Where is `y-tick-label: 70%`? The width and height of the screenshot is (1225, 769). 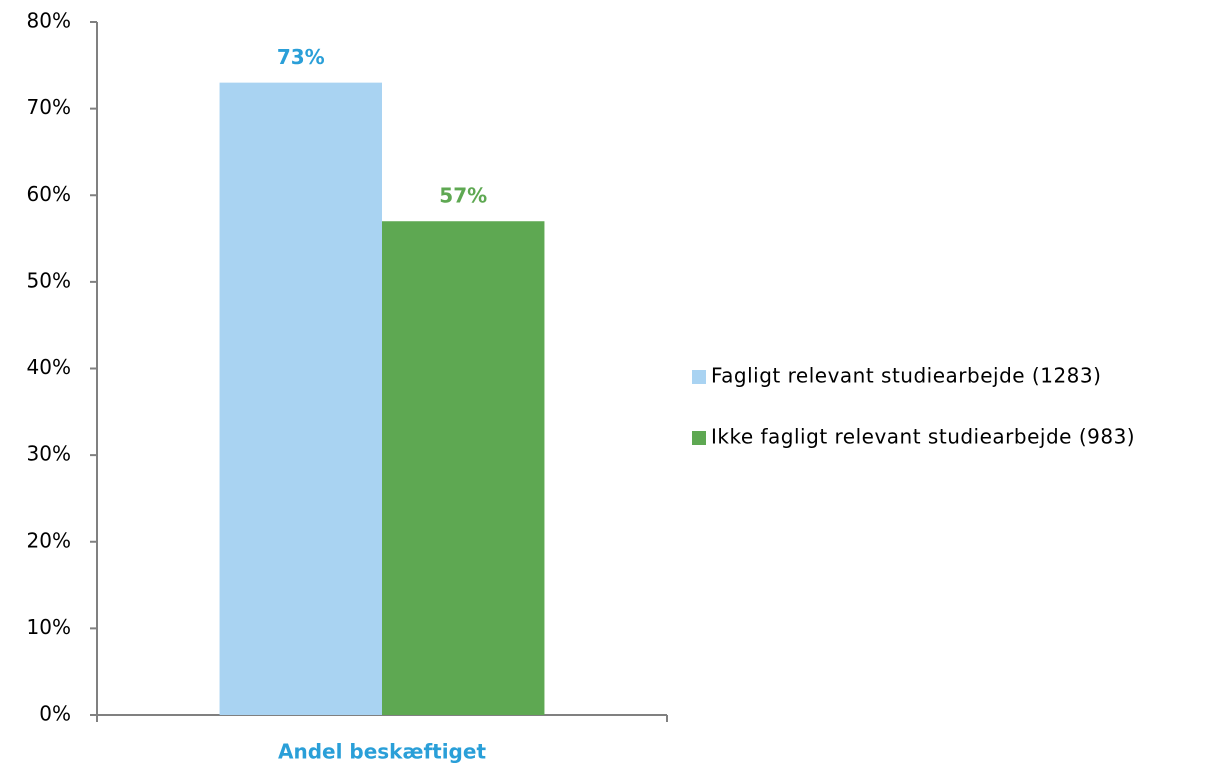
y-tick-label: 70% is located at coordinates (49, 107).